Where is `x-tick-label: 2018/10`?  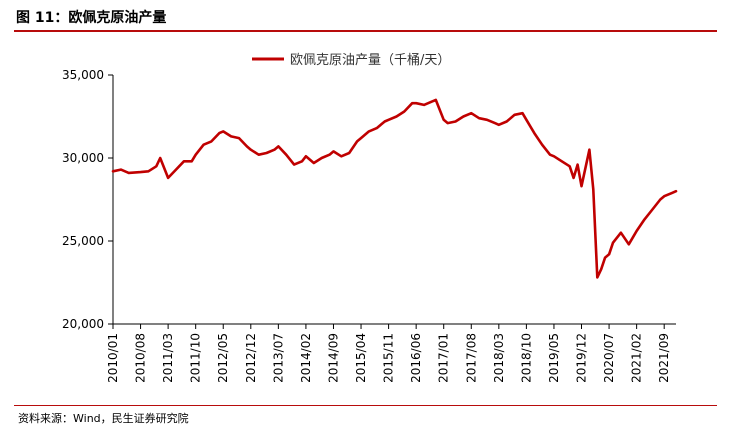
x-tick-label: 2018/10 is located at coordinates (526, 358).